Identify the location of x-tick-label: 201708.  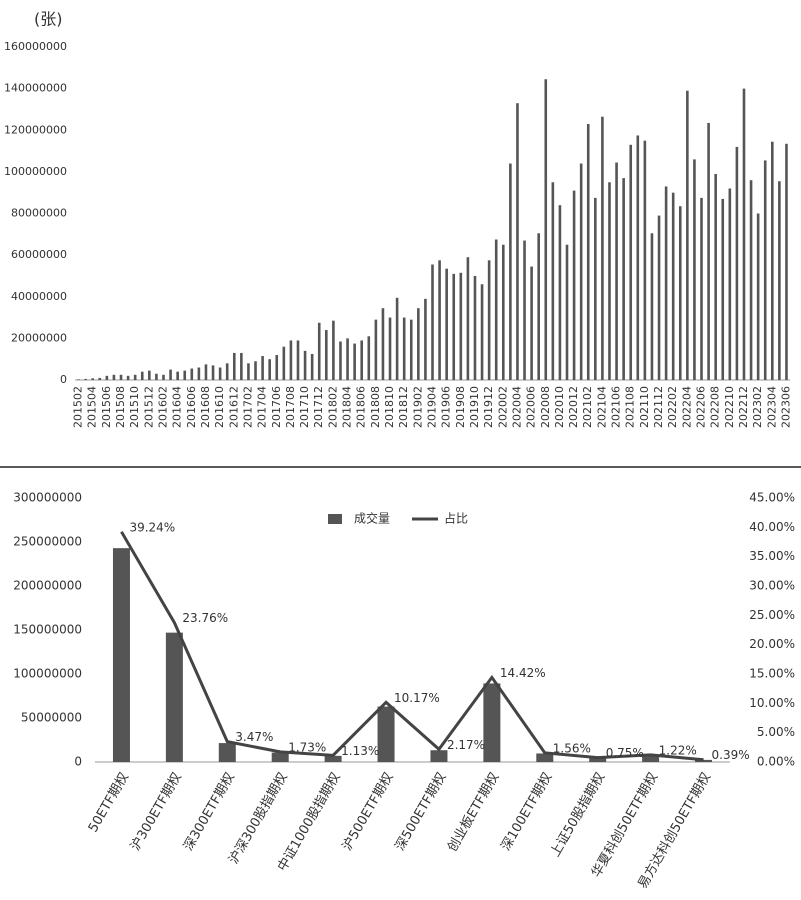
(290, 407).